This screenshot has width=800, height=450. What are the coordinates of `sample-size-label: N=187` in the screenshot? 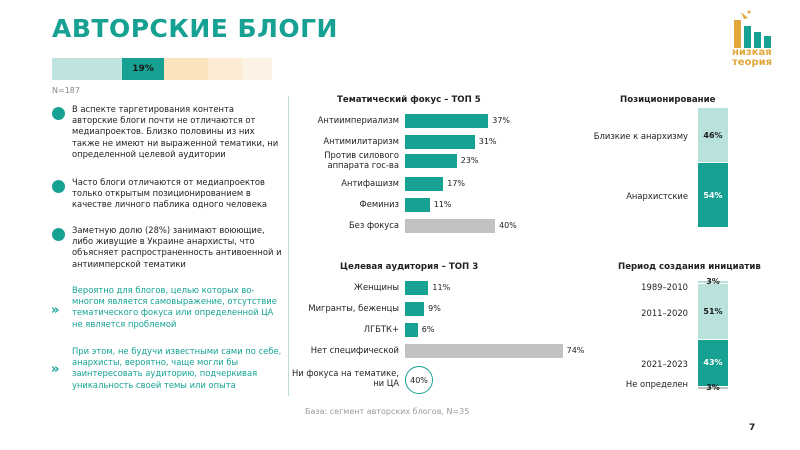 It's located at (66, 90).